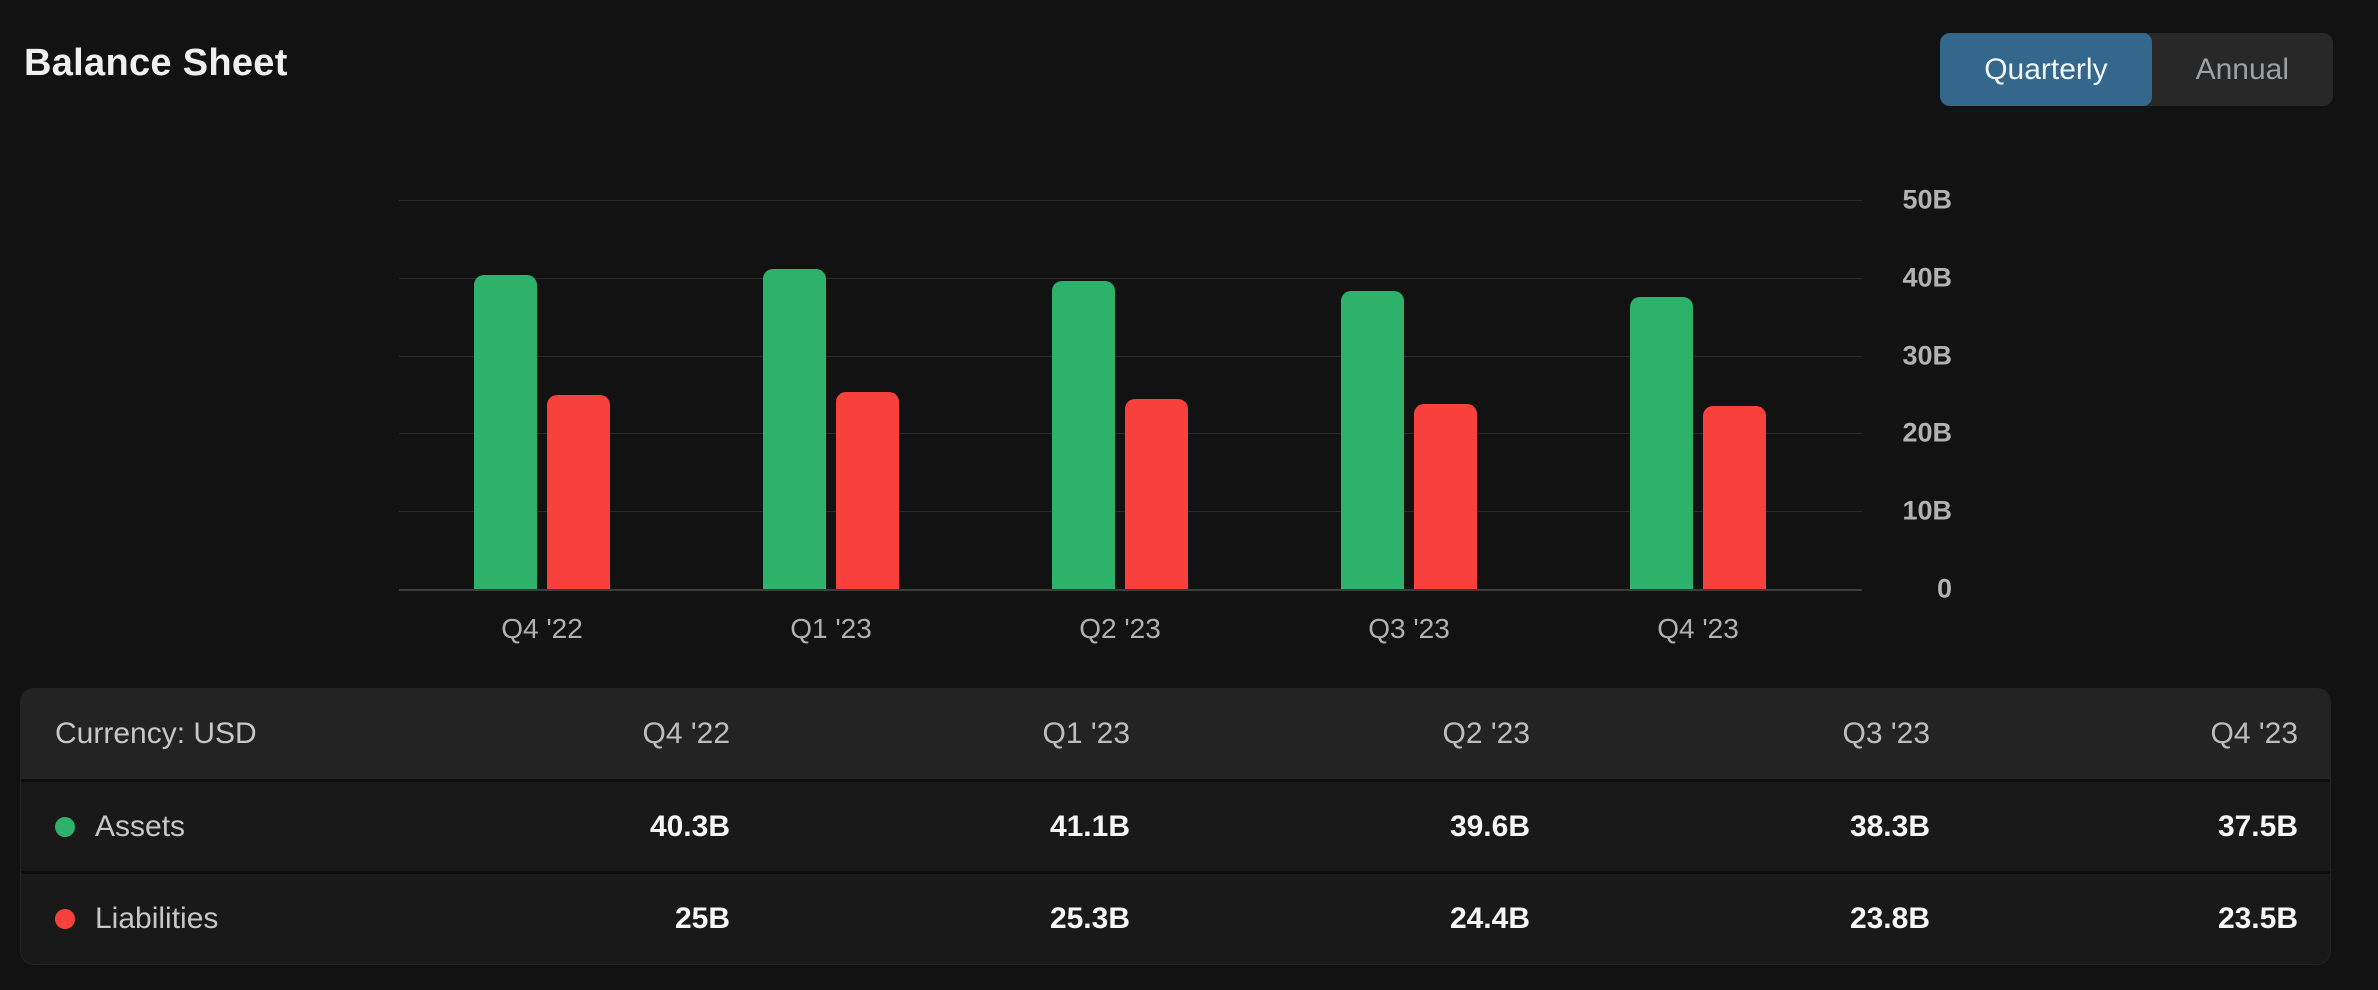 The image size is (2378, 990). I want to click on table-cell-value: 24.4B, so click(1489, 919).